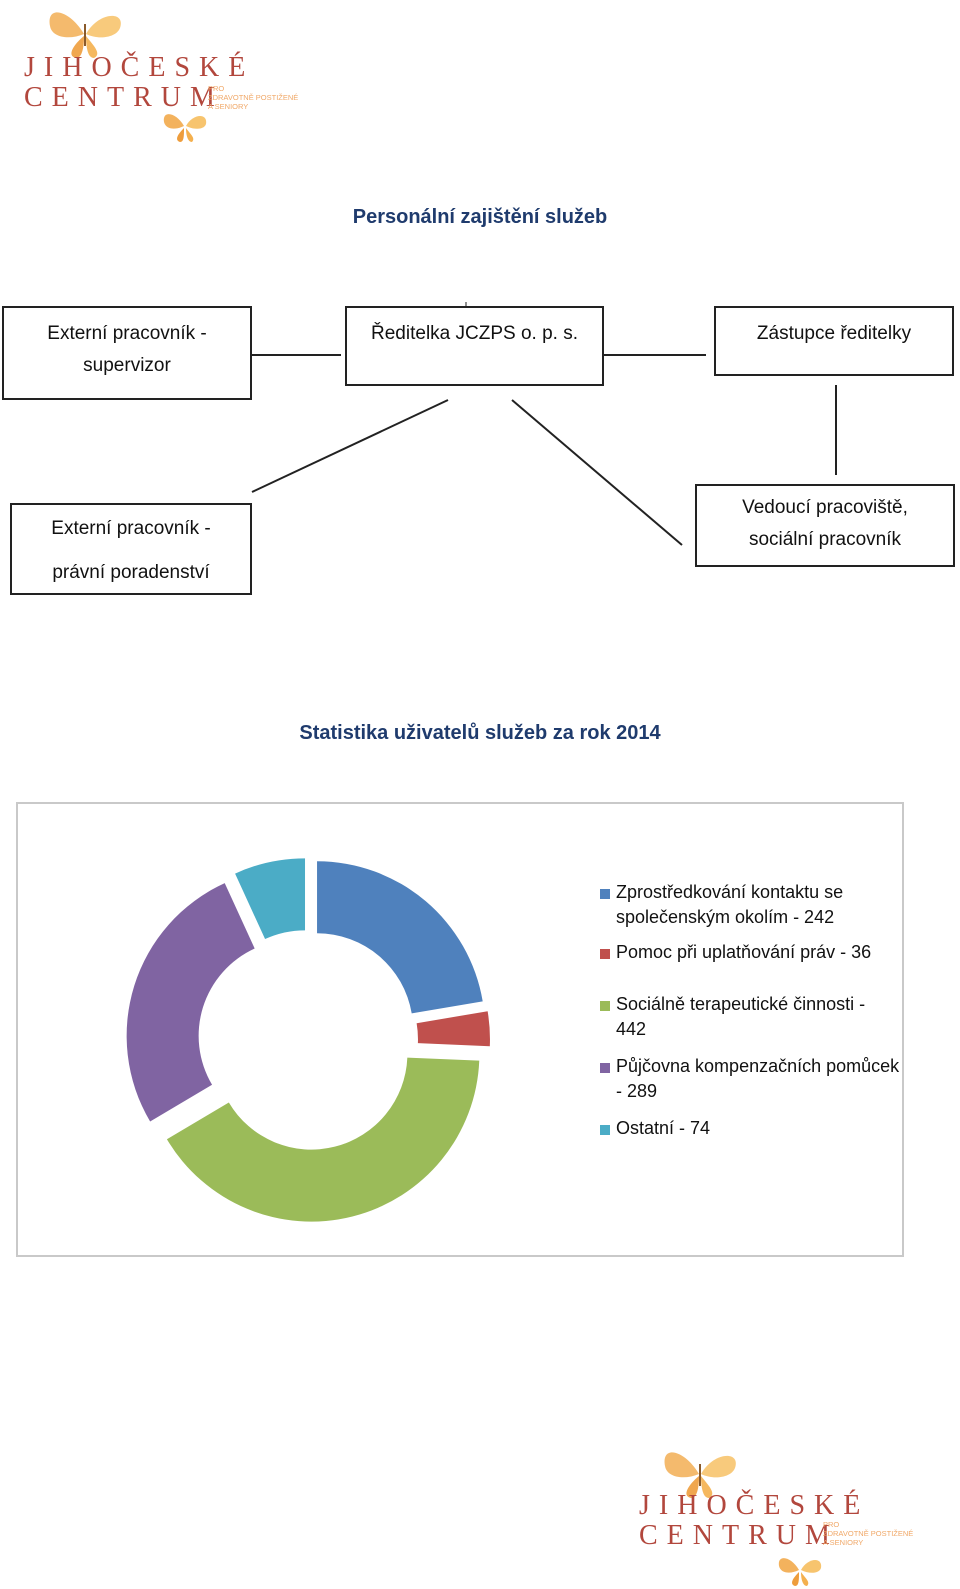 The height and width of the screenshot is (1589, 960). Describe the element at coordinates (825, 525) in the screenshot. I see `box-manager: Vedoucí pracoviště, sociální pracovník` at that location.